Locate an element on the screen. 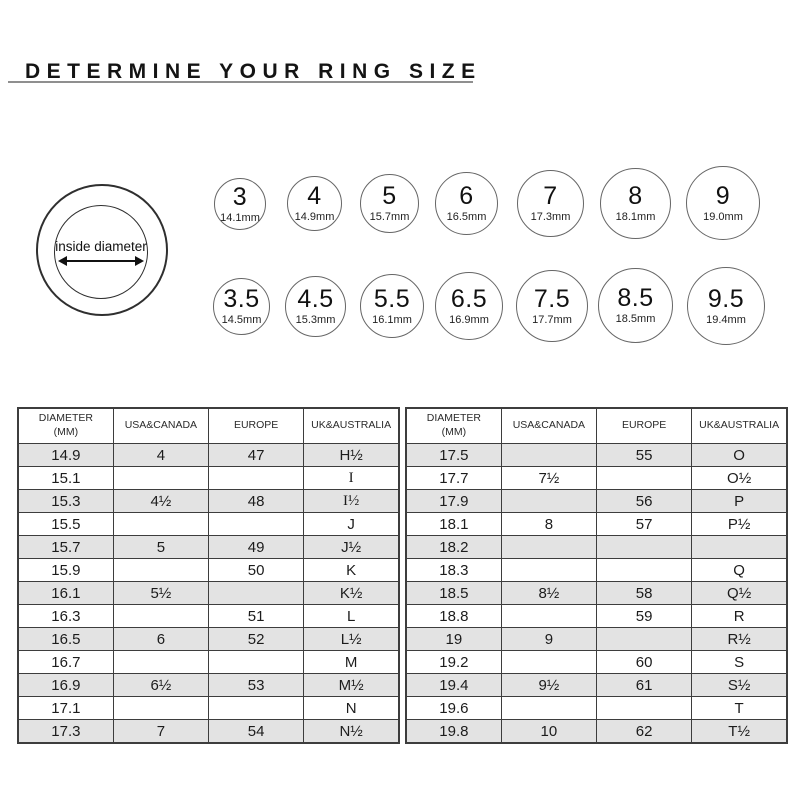  table-cell: M is located at coordinates (351, 662).